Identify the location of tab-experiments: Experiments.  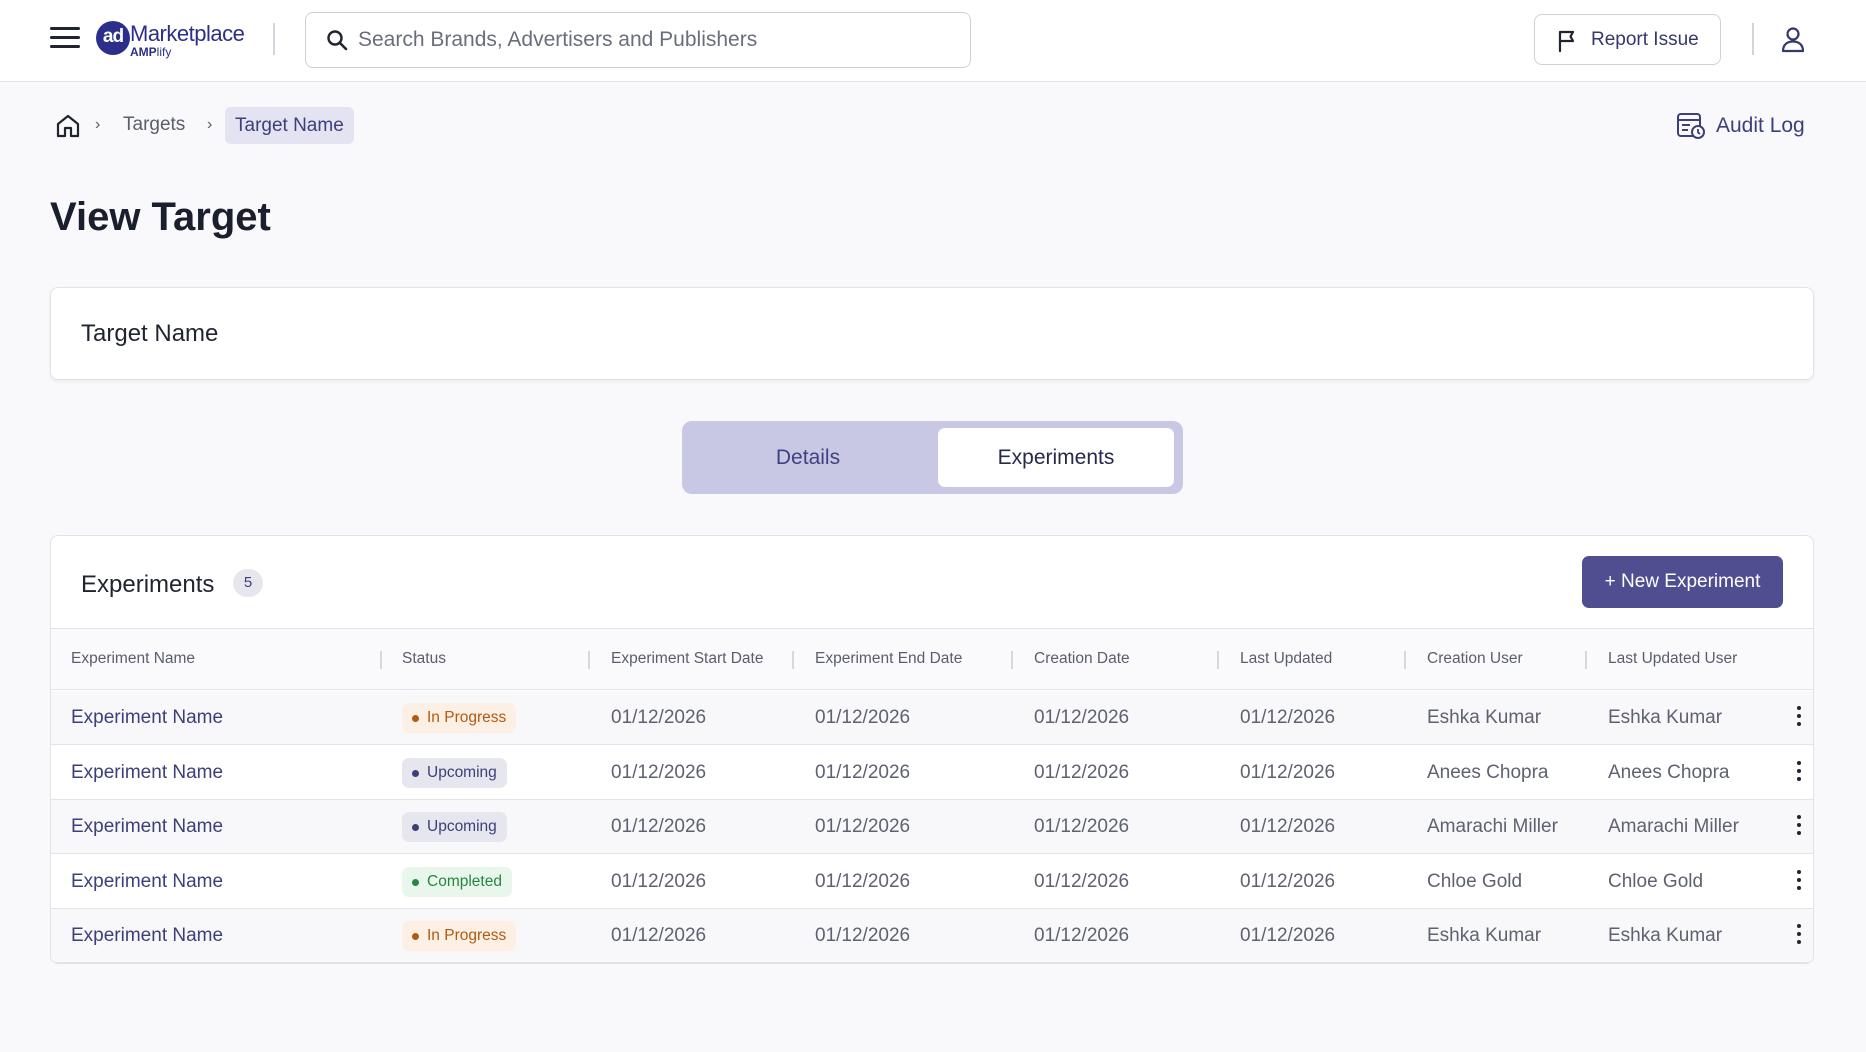
(1056, 457).